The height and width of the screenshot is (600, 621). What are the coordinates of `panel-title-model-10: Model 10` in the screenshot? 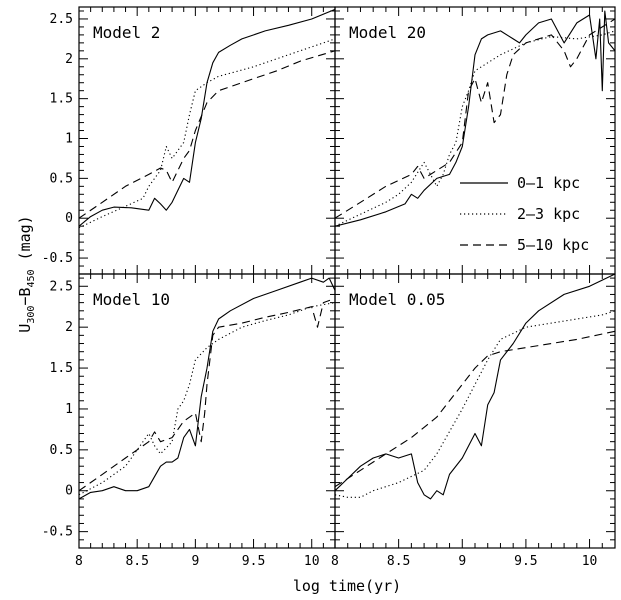 It's located at (131, 299).